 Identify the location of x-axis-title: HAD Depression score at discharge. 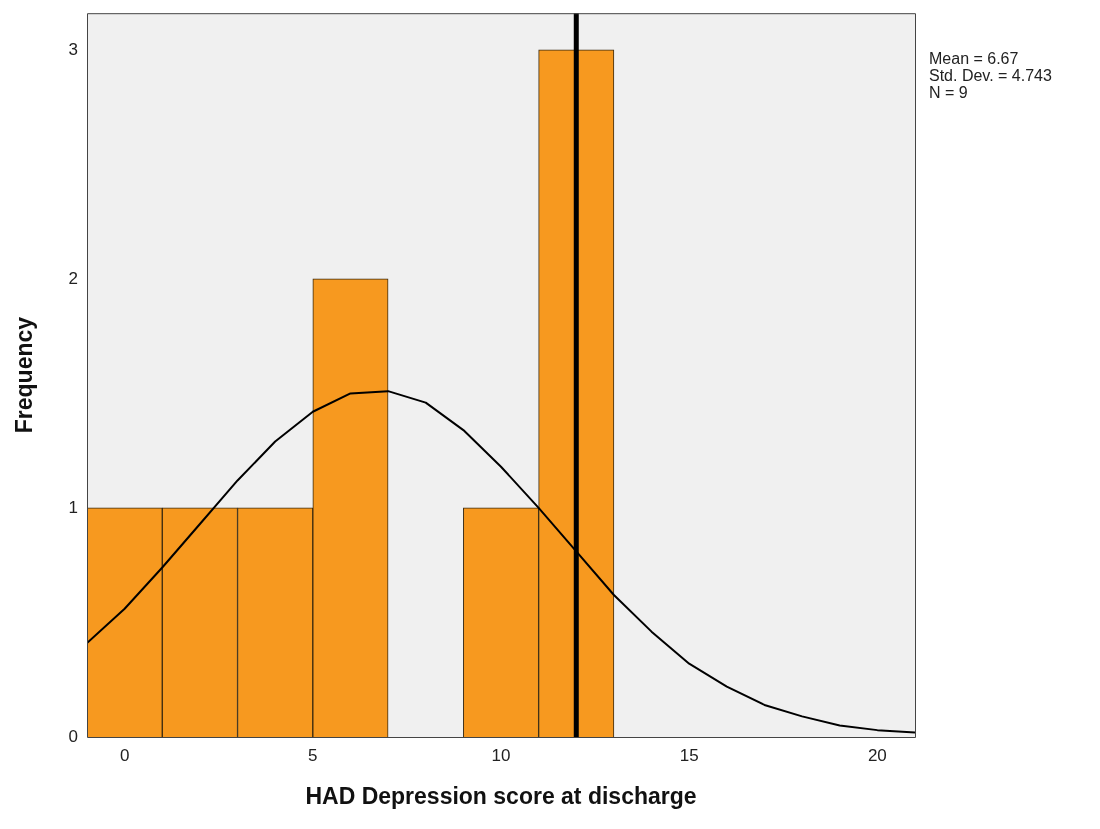
(501, 795).